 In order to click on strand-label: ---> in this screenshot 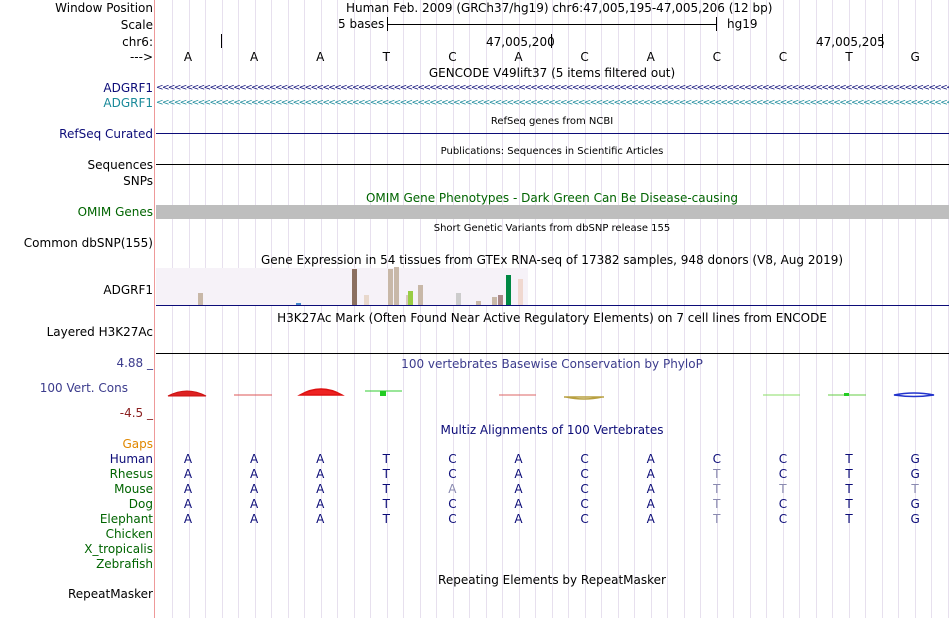, I will do `click(141, 57)`.